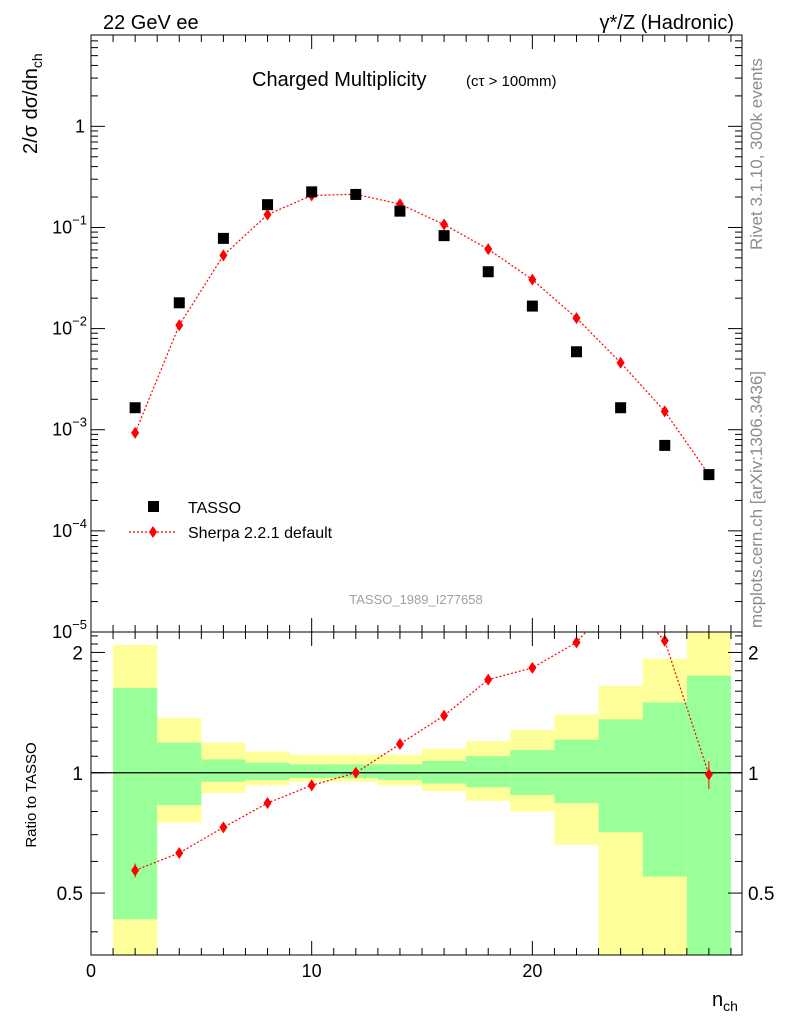 The image size is (786, 1024). I want to click on chart-title: Charged Multiplicity, so click(339, 80).